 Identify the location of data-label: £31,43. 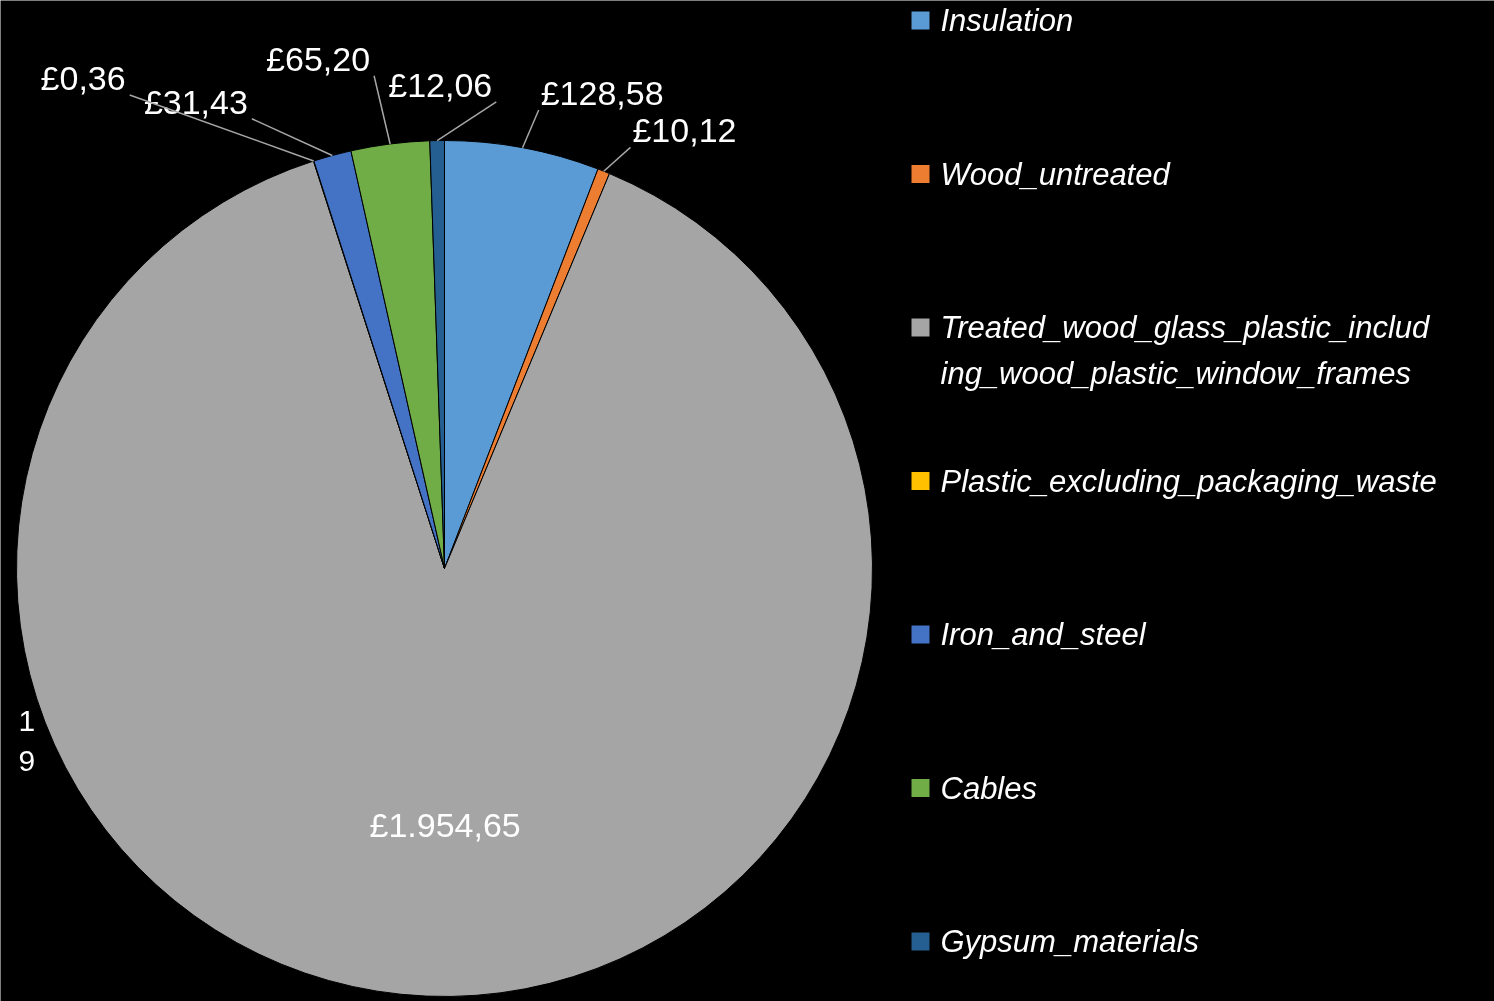
(195, 101).